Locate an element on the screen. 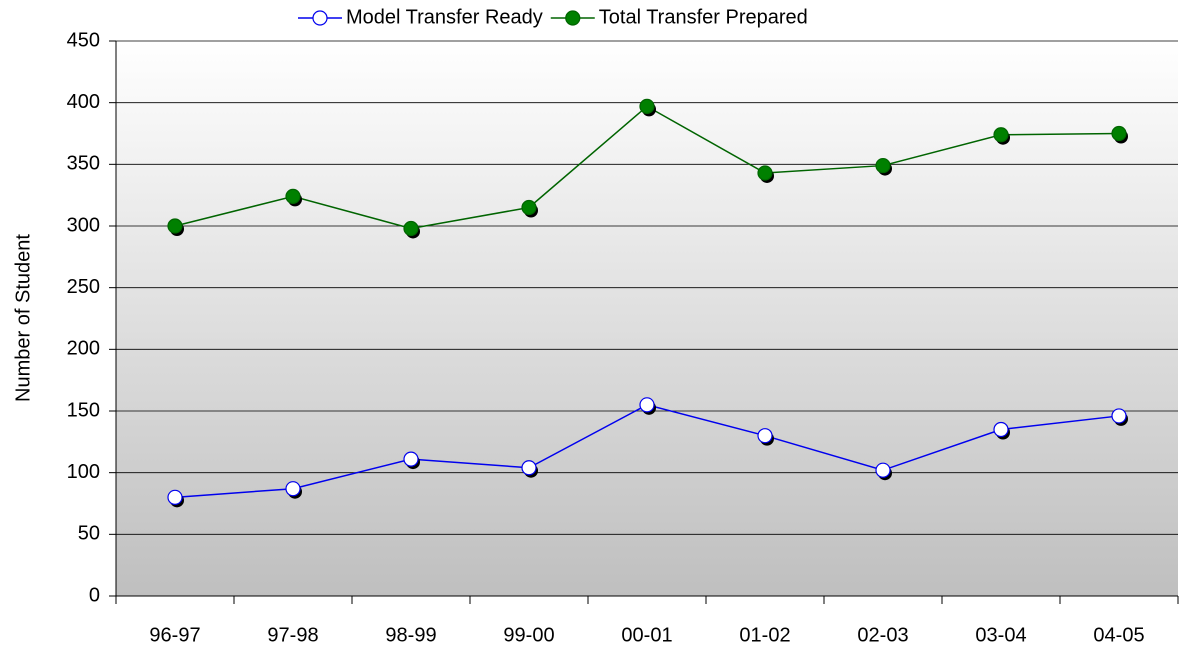 Image resolution: width=1180 pixels, height=648 pixels. y-axis-label: Number of Student is located at coordinates (23, 318).